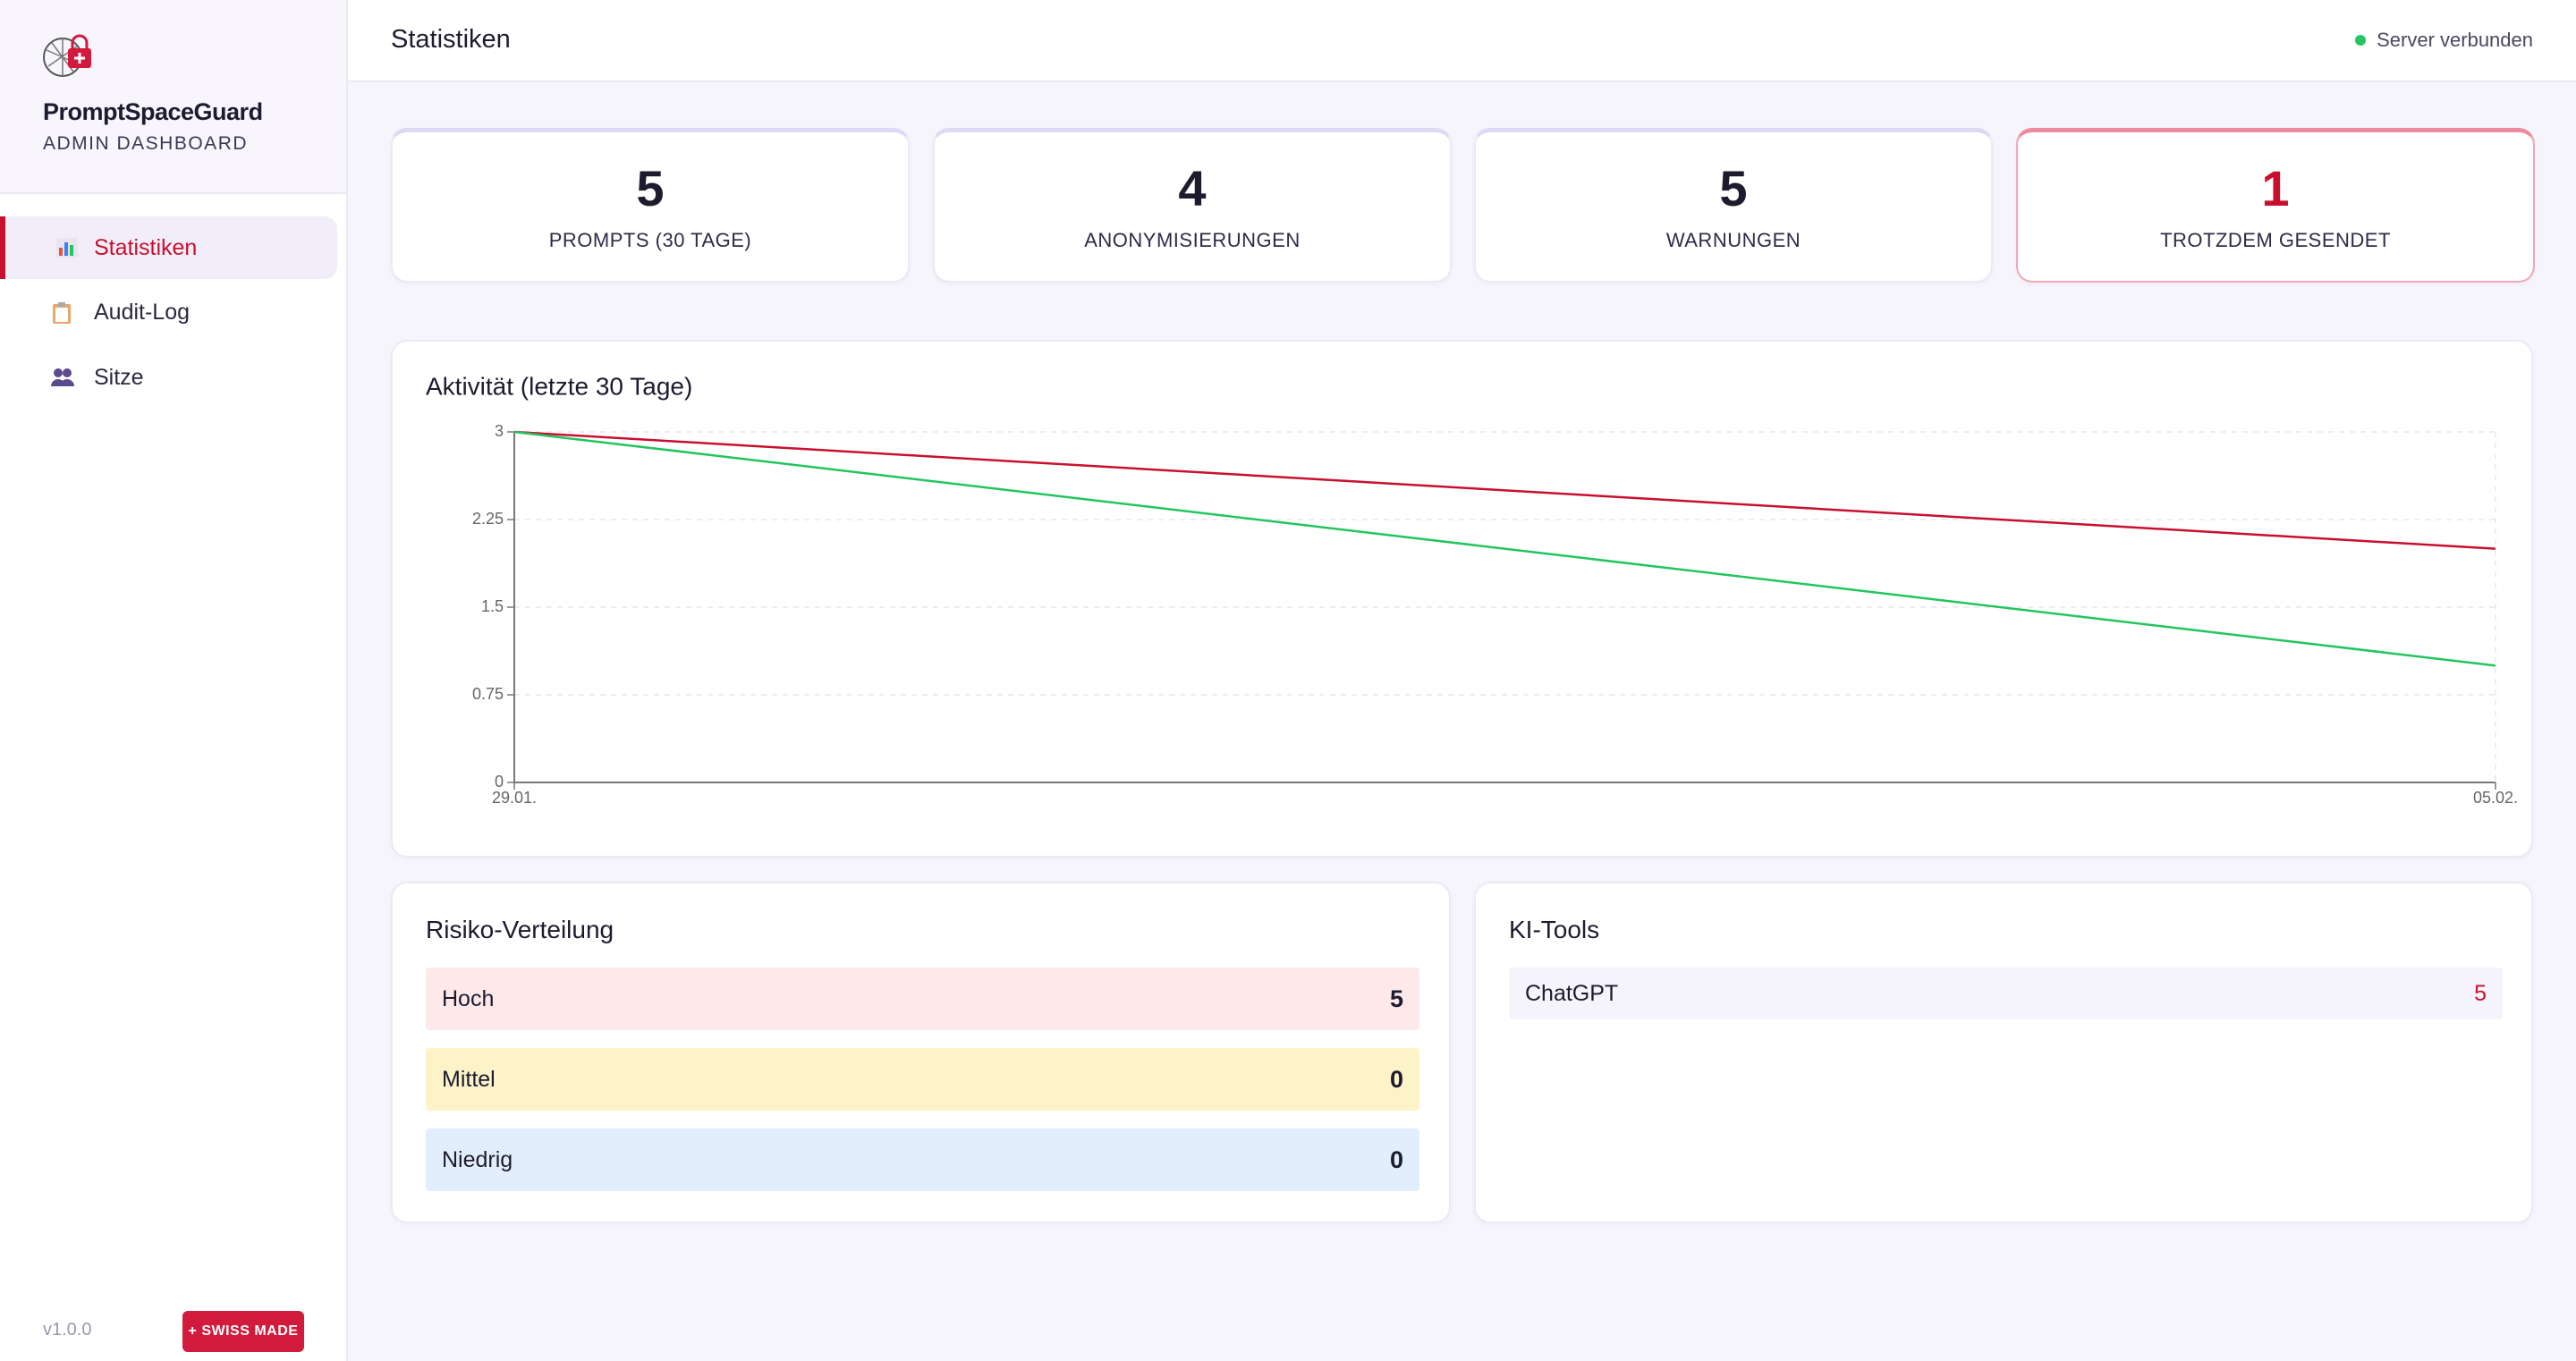 This screenshot has width=2576, height=1361. I want to click on y-tick-label: 1.5, so click(492, 606).